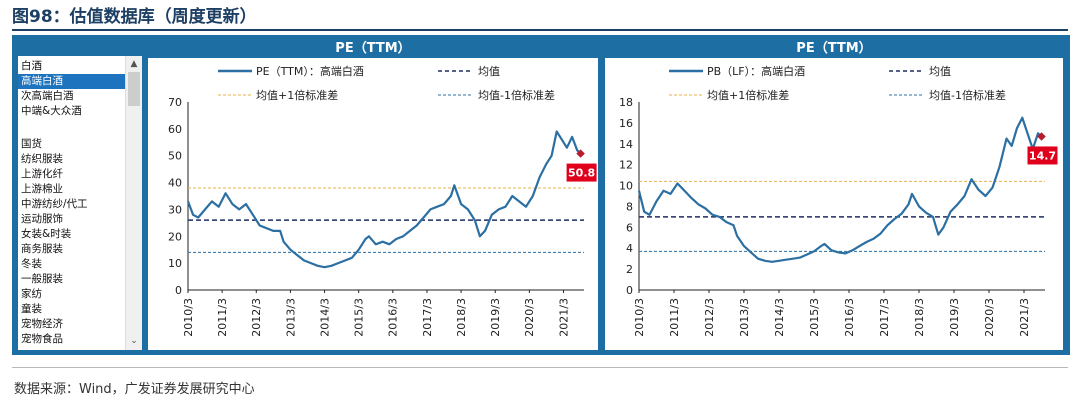 The width and height of the screenshot is (1080, 404). Describe the element at coordinates (42, 189) in the screenshot. I see `listbox-item: 上游棉业` at that location.